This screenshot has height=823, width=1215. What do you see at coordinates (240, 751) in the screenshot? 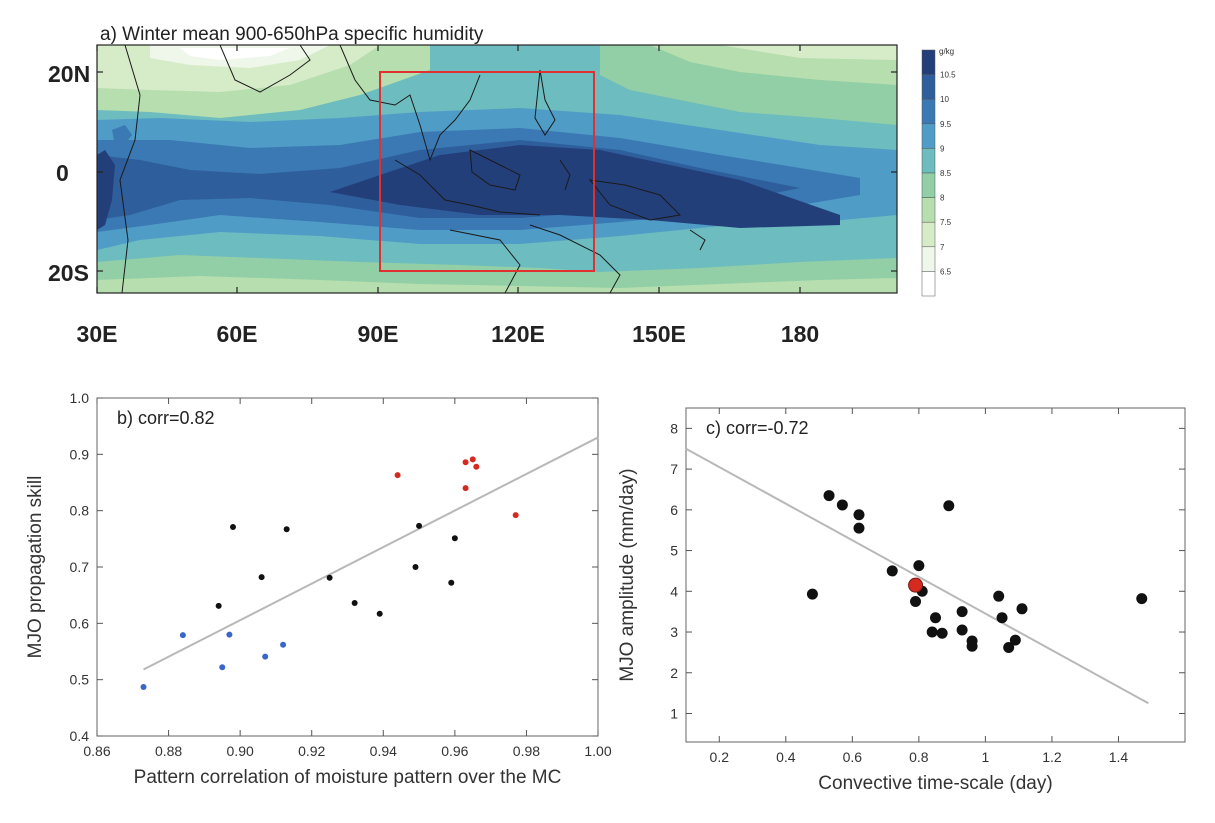
I see `x-tick-label: 0.90` at bounding box center [240, 751].